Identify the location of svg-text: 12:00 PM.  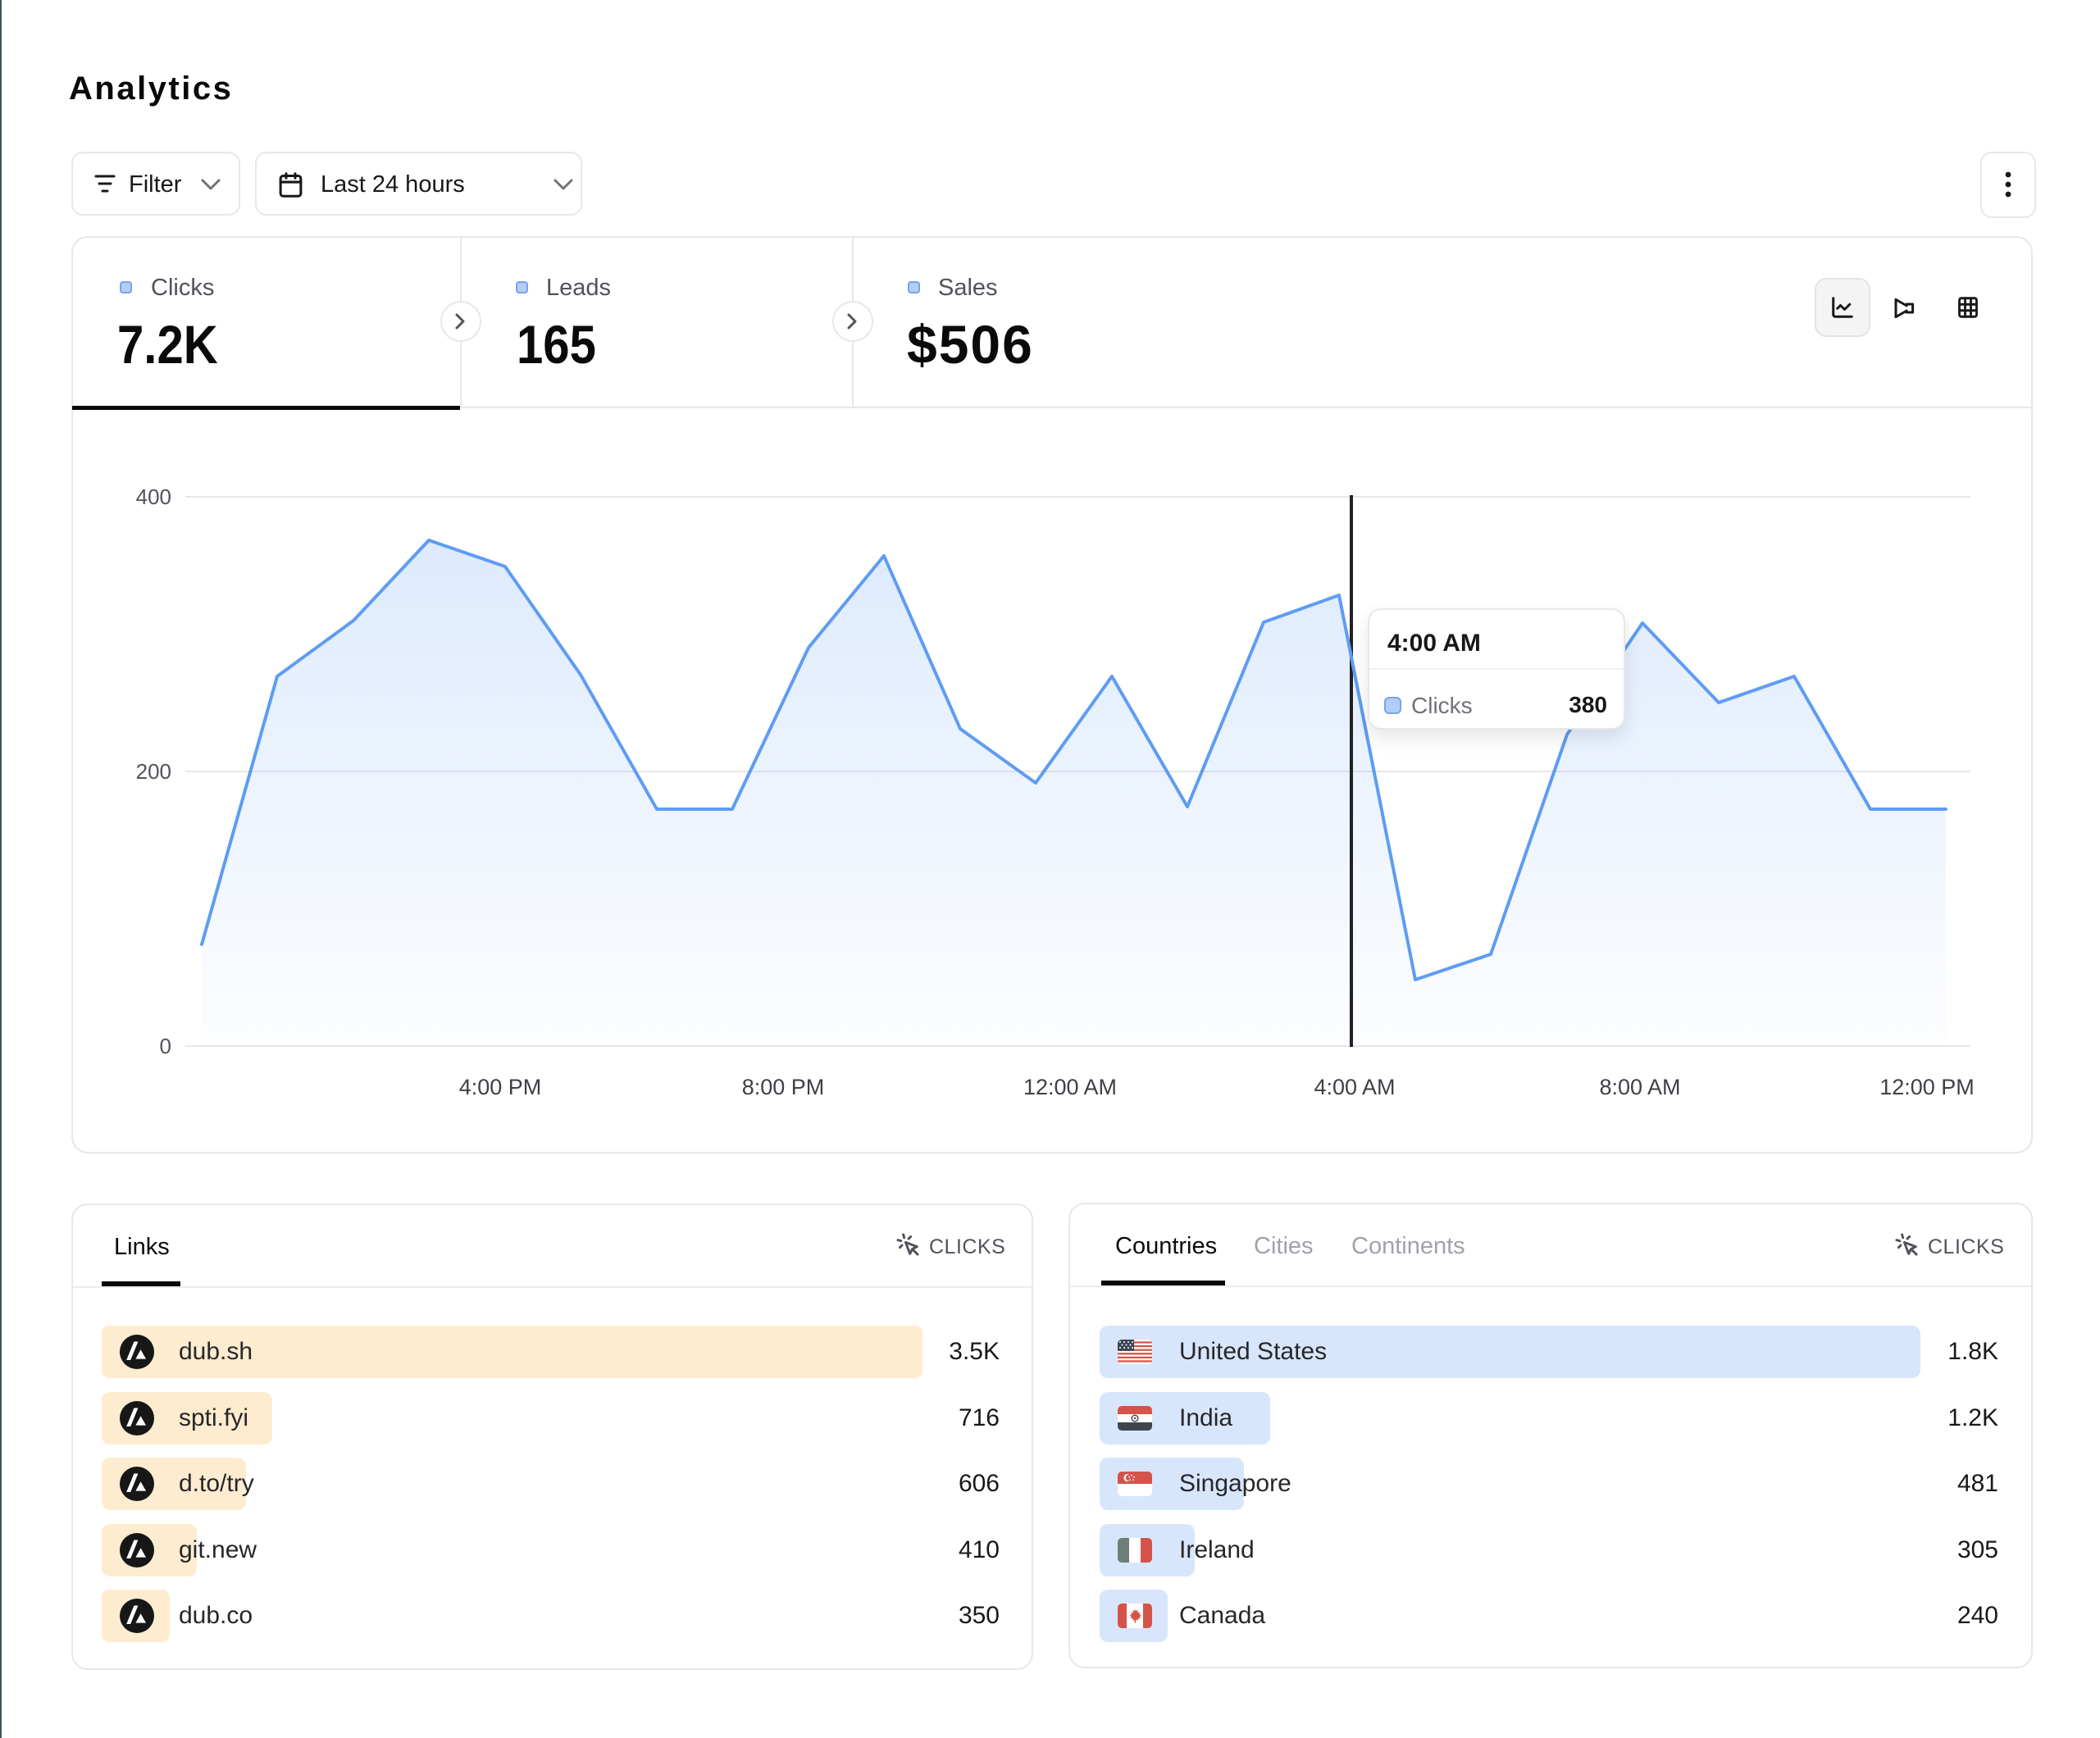
(1927, 1087).